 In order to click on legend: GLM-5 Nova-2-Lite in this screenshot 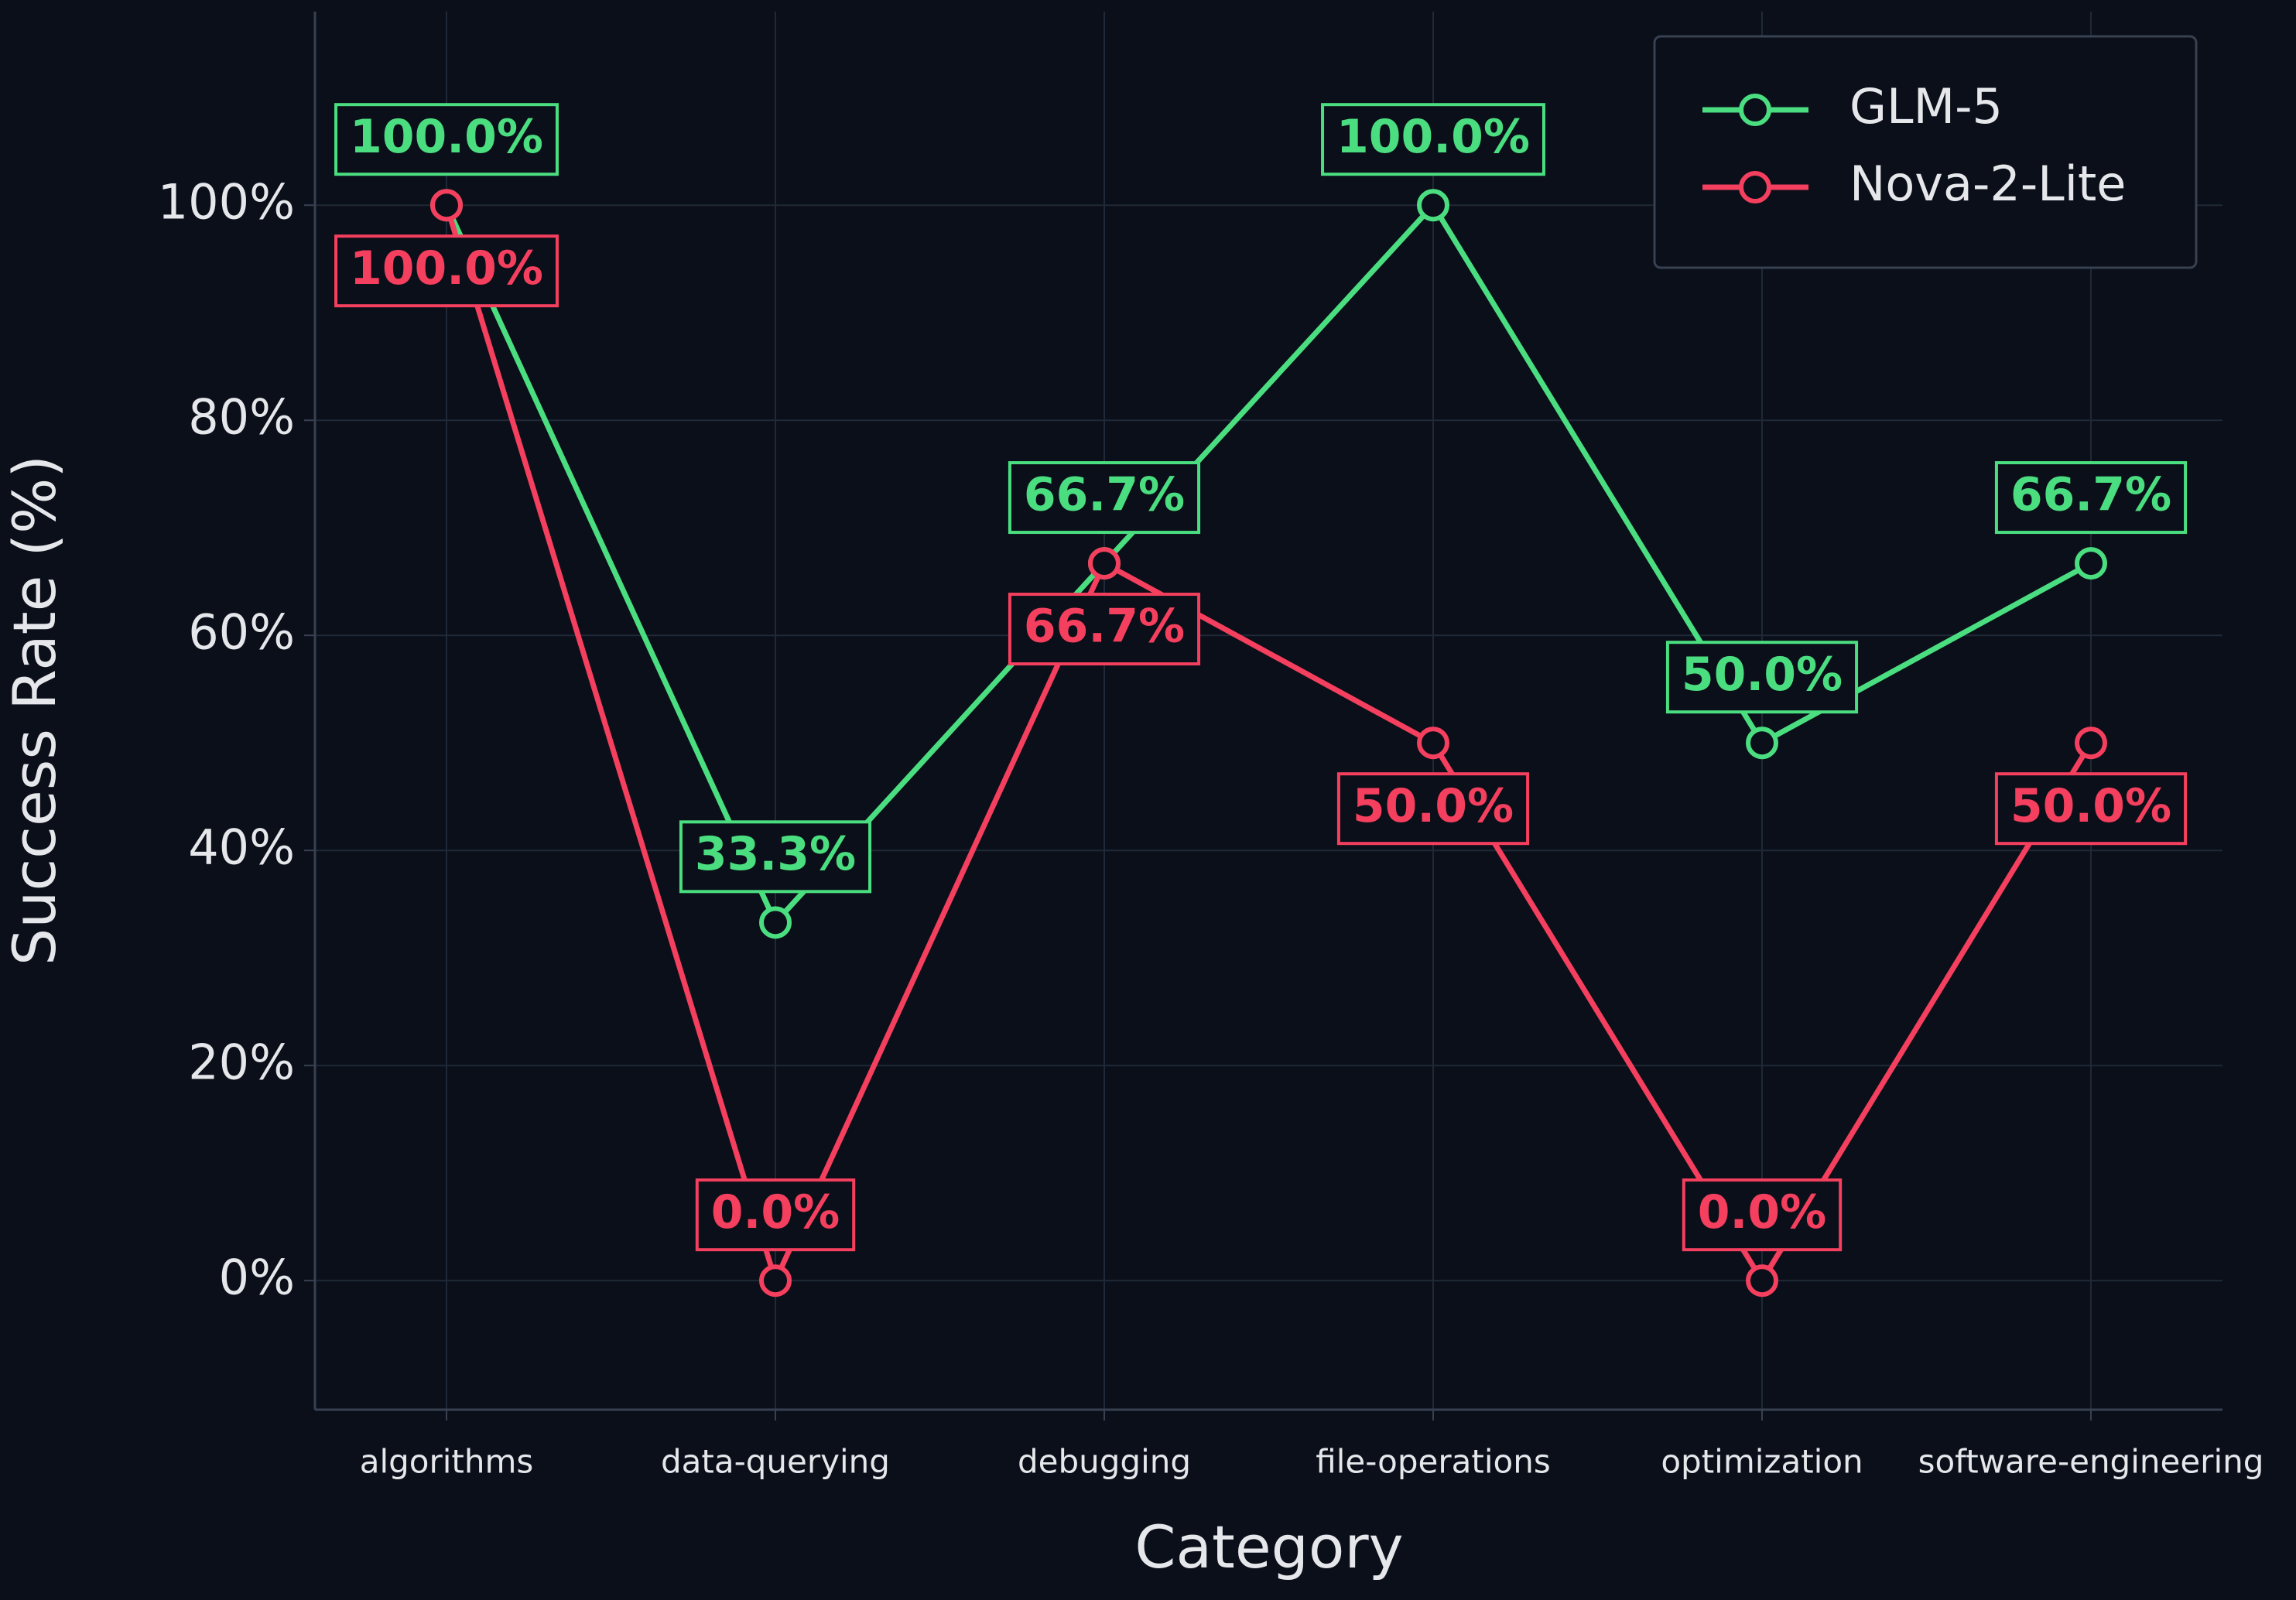, I will do `click(1925, 152)`.